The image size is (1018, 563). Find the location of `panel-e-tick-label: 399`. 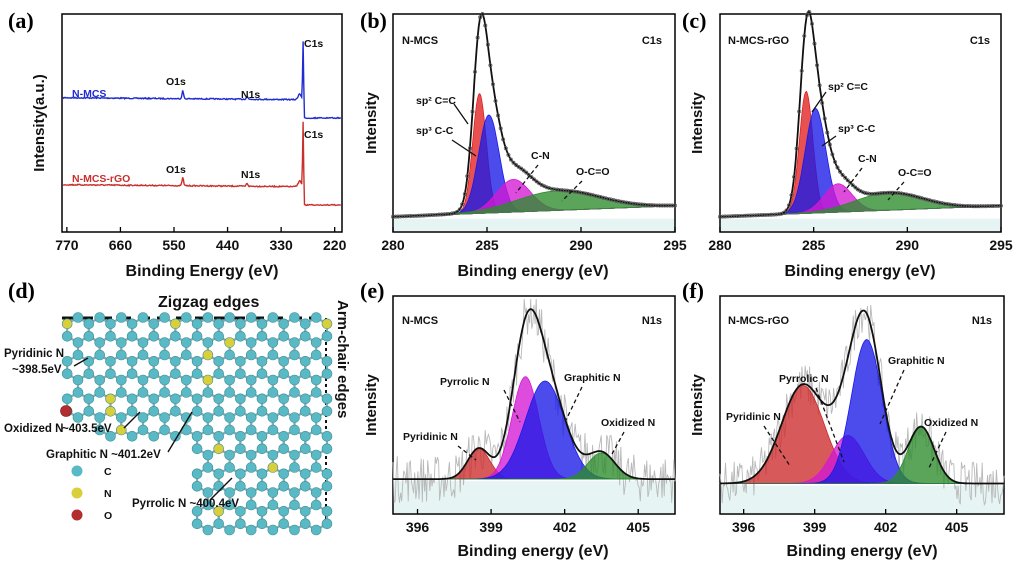

panel-e-tick-label: 399 is located at coordinates (491, 527).